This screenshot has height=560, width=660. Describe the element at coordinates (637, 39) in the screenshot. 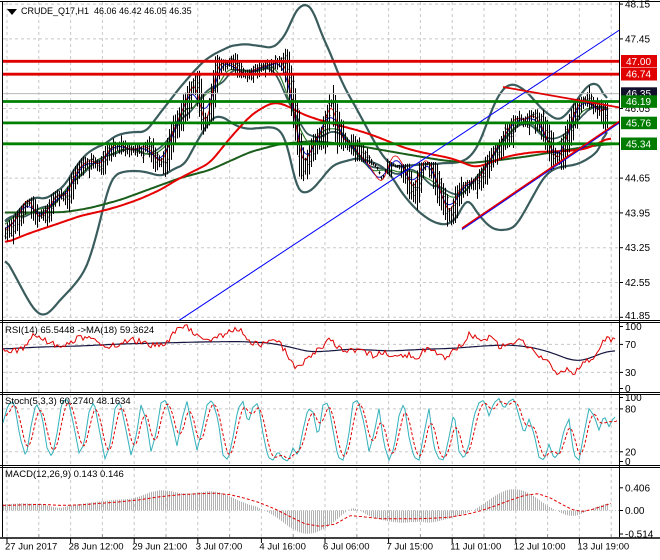

I see `svg-text: 47.45` at that location.